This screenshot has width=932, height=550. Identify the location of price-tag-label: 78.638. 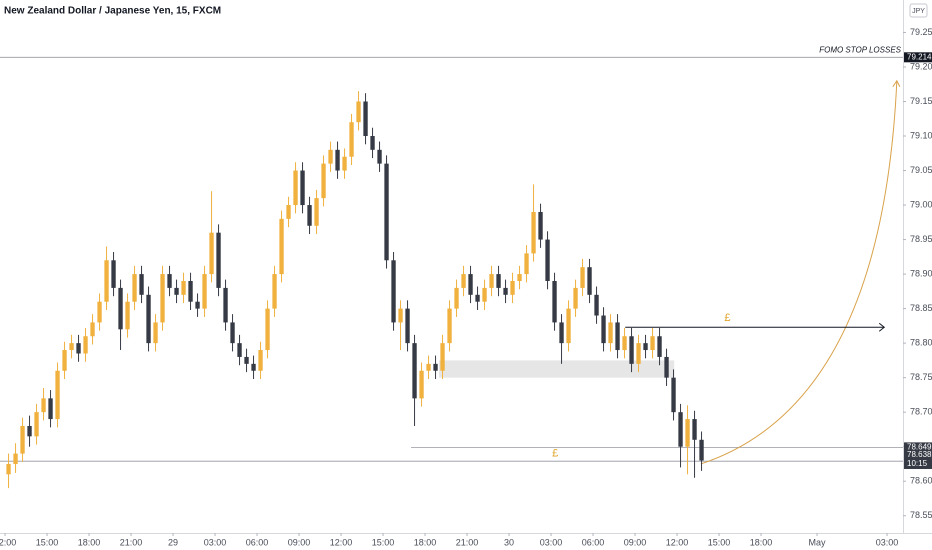
(919, 454).